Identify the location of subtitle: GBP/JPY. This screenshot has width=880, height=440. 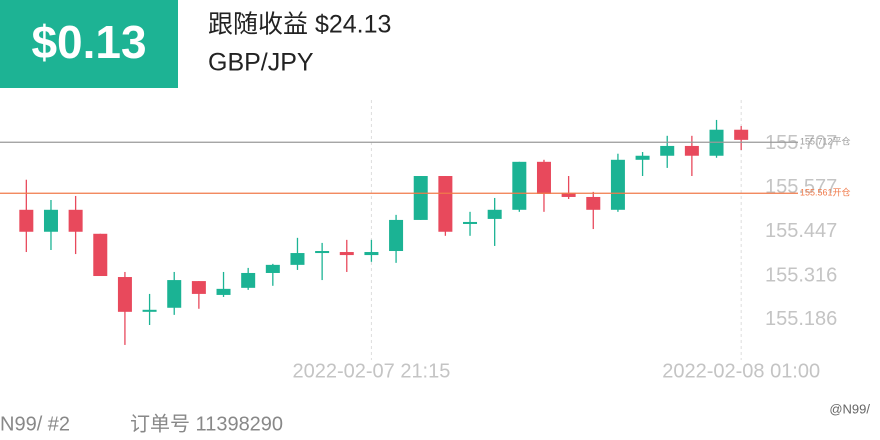
(261, 63).